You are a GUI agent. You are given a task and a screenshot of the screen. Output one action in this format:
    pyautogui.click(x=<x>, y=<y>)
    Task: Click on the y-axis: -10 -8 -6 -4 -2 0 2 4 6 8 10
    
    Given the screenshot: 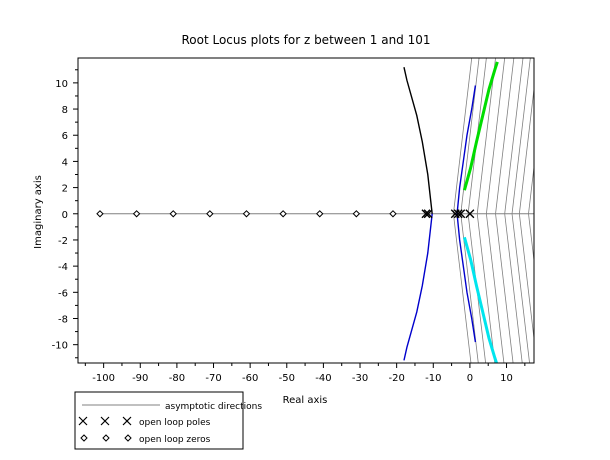 What is the action you would take?
    pyautogui.click(x=65, y=214)
    